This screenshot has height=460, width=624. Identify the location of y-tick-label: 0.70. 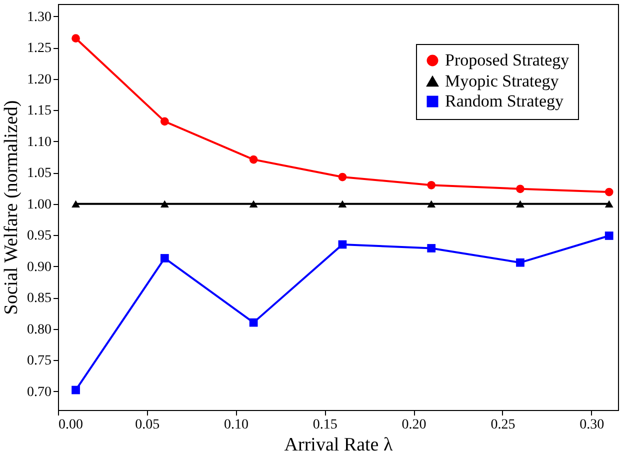
(39, 392).